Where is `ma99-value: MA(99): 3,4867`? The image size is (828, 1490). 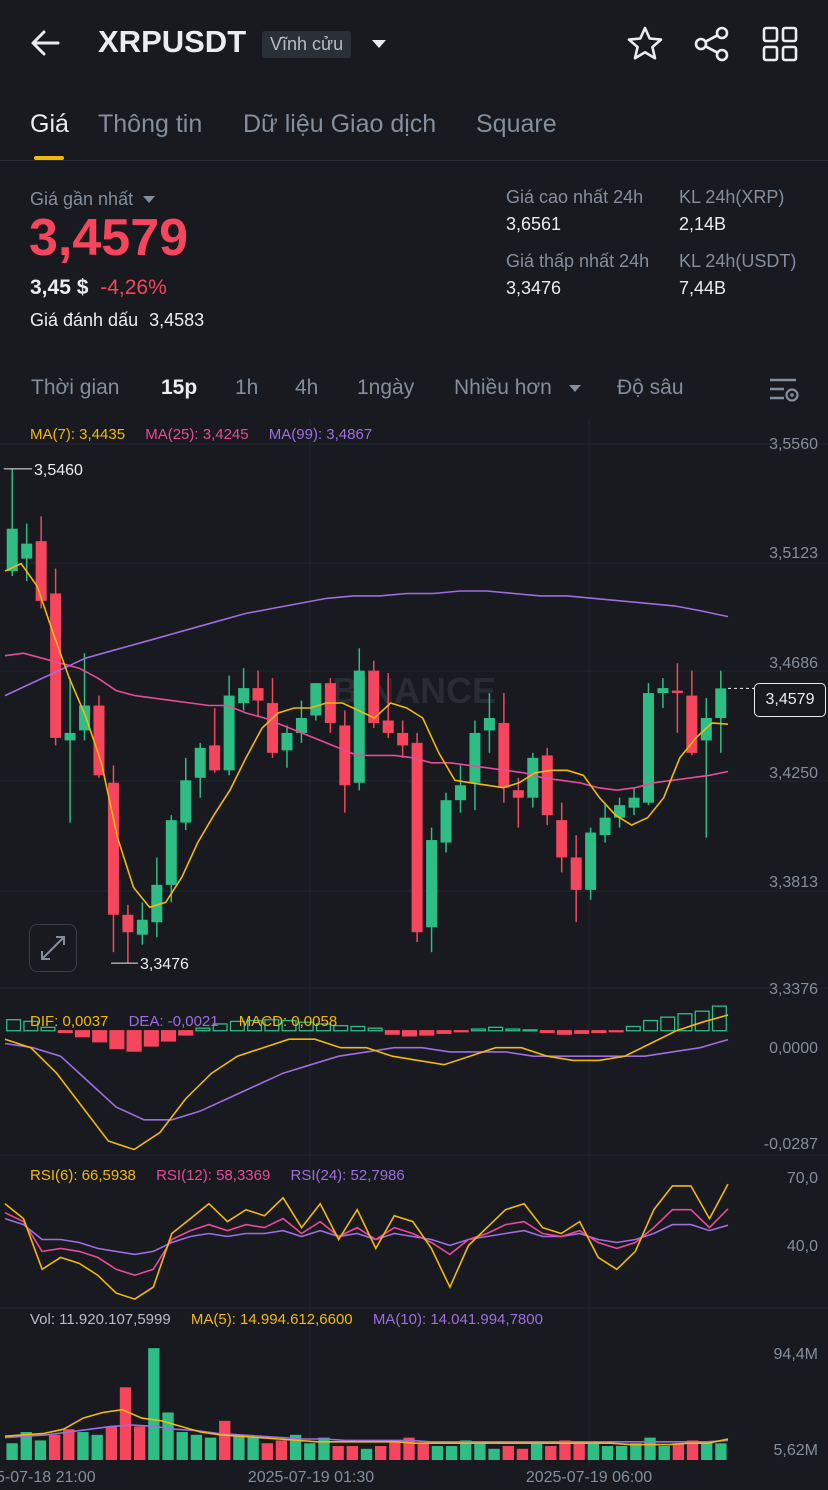 ma99-value: MA(99): 3,4867 is located at coordinates (320, 434).